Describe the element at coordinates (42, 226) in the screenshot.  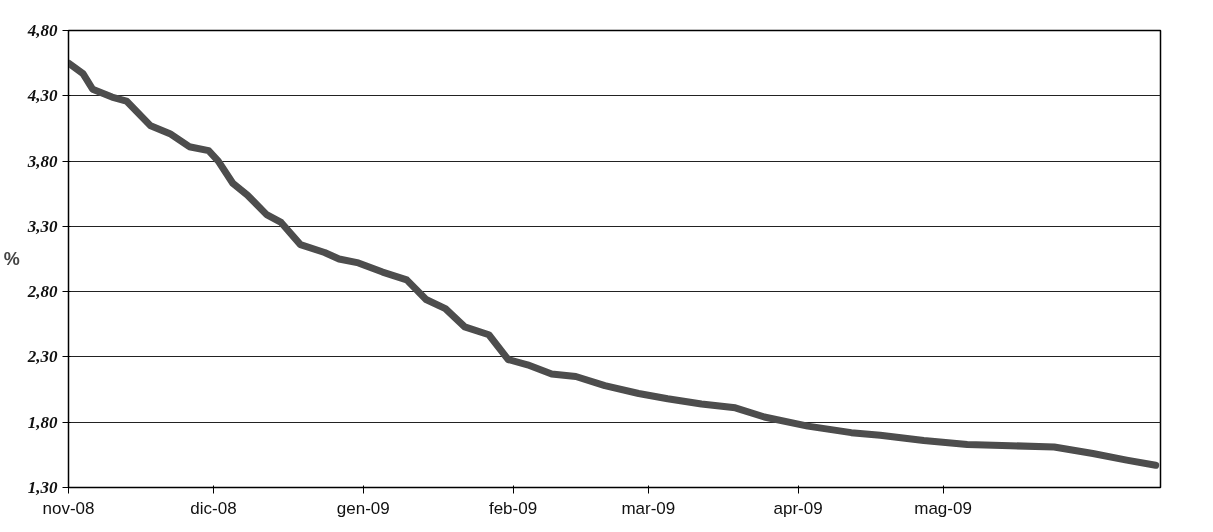
I see `y-tick-label: 3,30` at that location.